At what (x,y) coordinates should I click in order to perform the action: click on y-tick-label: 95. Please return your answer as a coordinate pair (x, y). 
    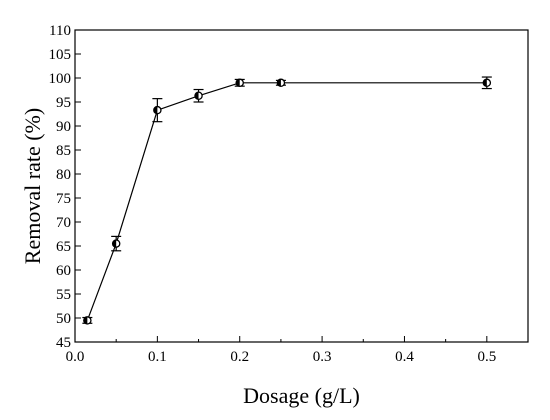
    Looking at the image, I should click on (63, 103).